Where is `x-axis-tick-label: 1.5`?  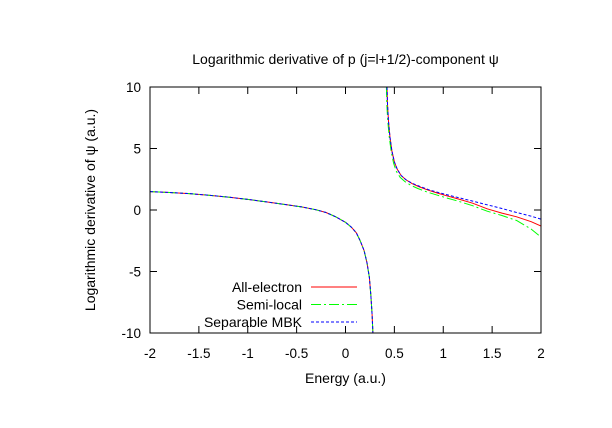
x-axis-tick-label: 1.5 is located at coordinates (492, 353).